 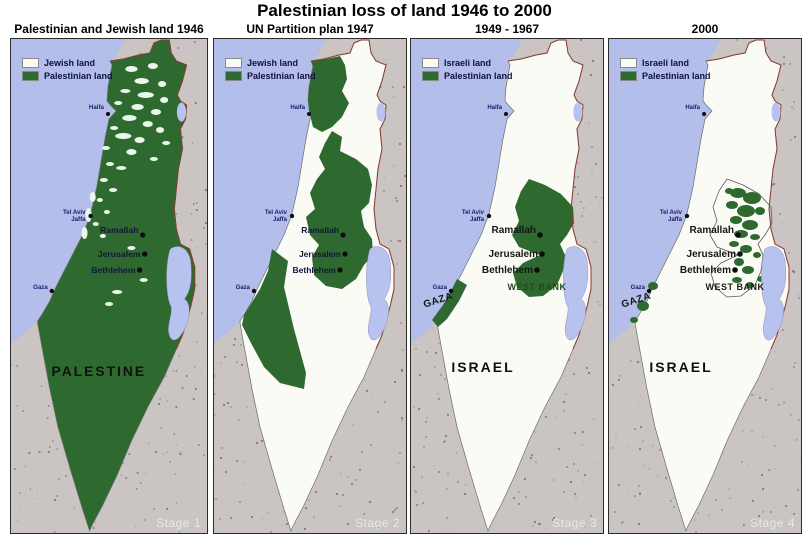 What do you see at coordinates (430, 76) in the screenshot?
I see `legend-swatch-palestinian` at bounding box center [430, 76].